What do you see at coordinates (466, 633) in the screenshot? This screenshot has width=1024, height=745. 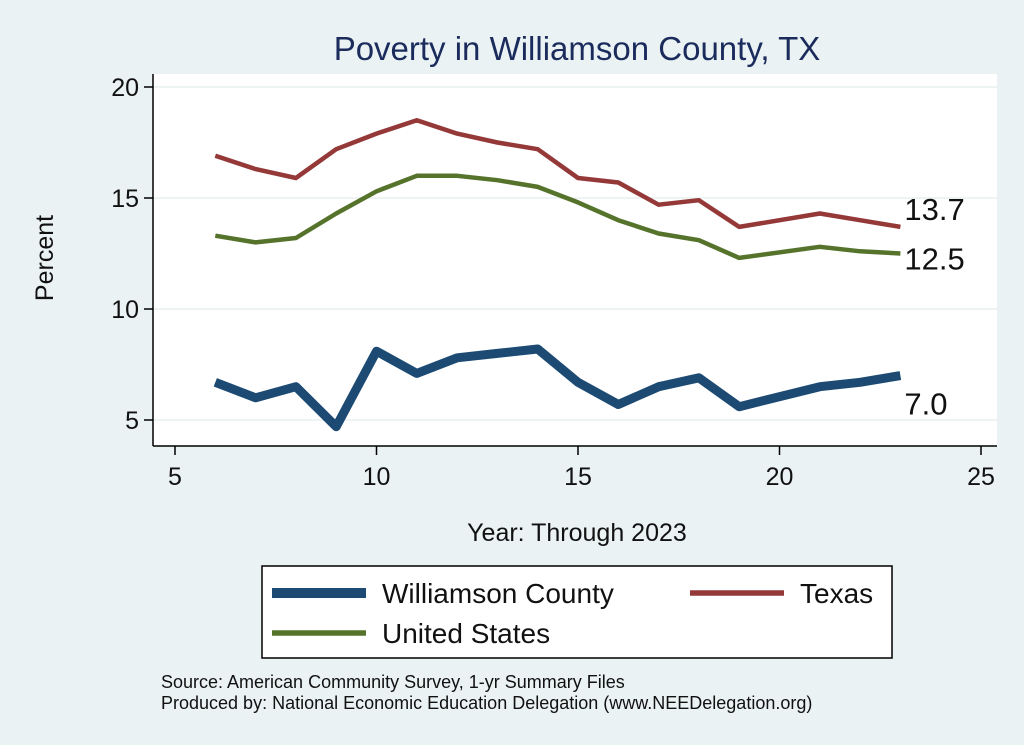 I see `legend-label-united-states: United States` at bounding box center [466, 633].